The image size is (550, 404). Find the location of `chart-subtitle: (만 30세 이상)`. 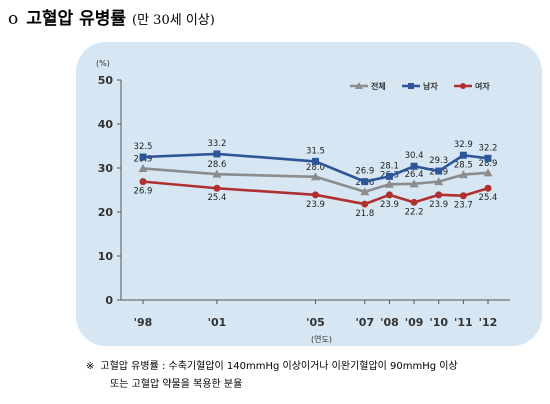

chart-subtitle: (만 30세 이상) is located at coordinates (173, 20).